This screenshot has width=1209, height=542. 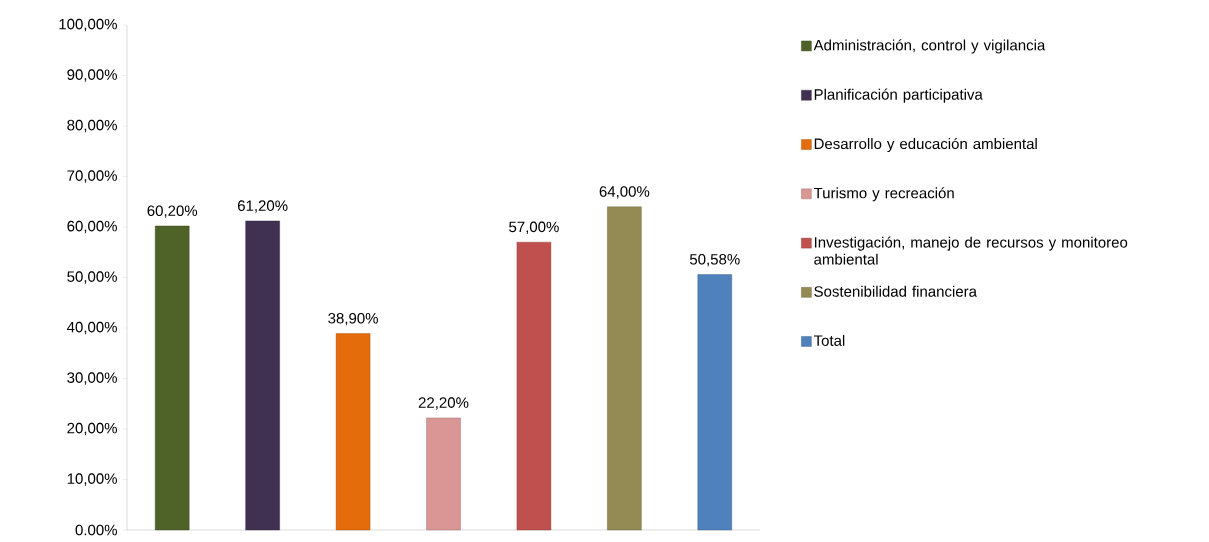 I want to click on y-tick-label: 10,00%, so click(x=92, y=479).